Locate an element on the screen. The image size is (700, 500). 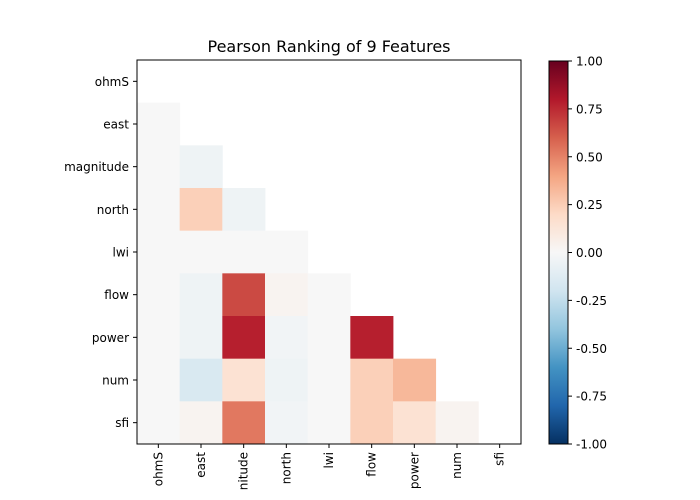
x-tick-label: flow is located at coordinates (372, 464).